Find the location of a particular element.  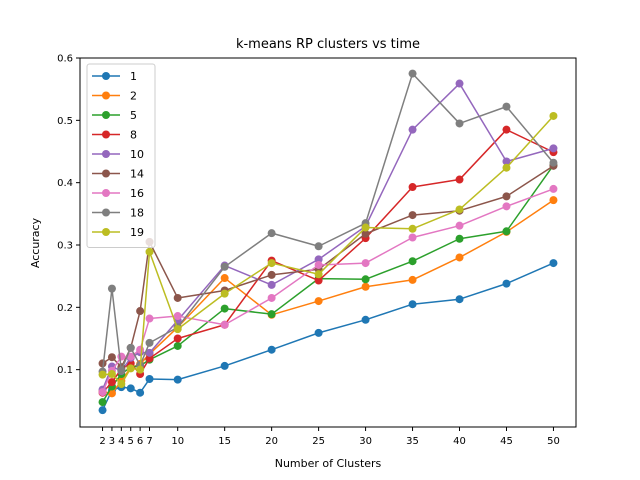

legend-item-16: 16 is located at coordinates (118, 193).